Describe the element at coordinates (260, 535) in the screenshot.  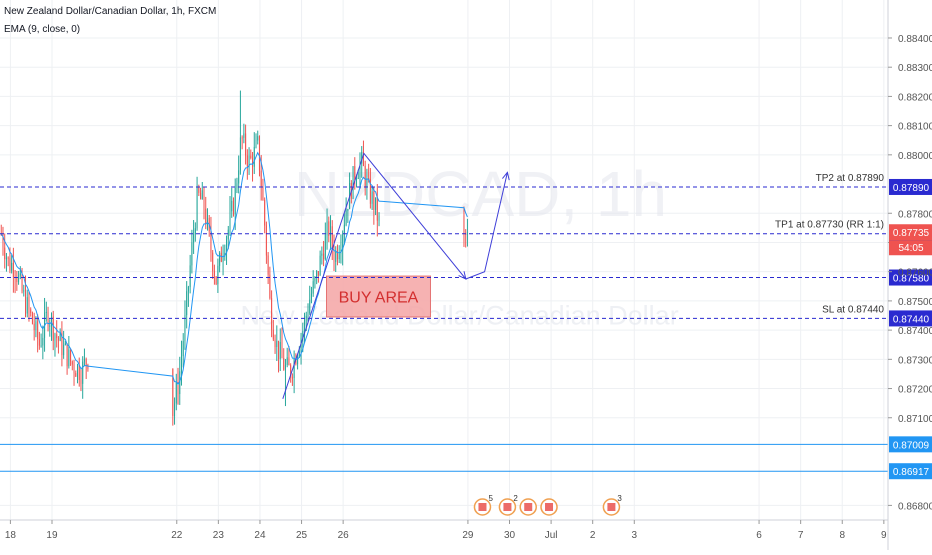
I see `time-axis-label: 24` at that location.